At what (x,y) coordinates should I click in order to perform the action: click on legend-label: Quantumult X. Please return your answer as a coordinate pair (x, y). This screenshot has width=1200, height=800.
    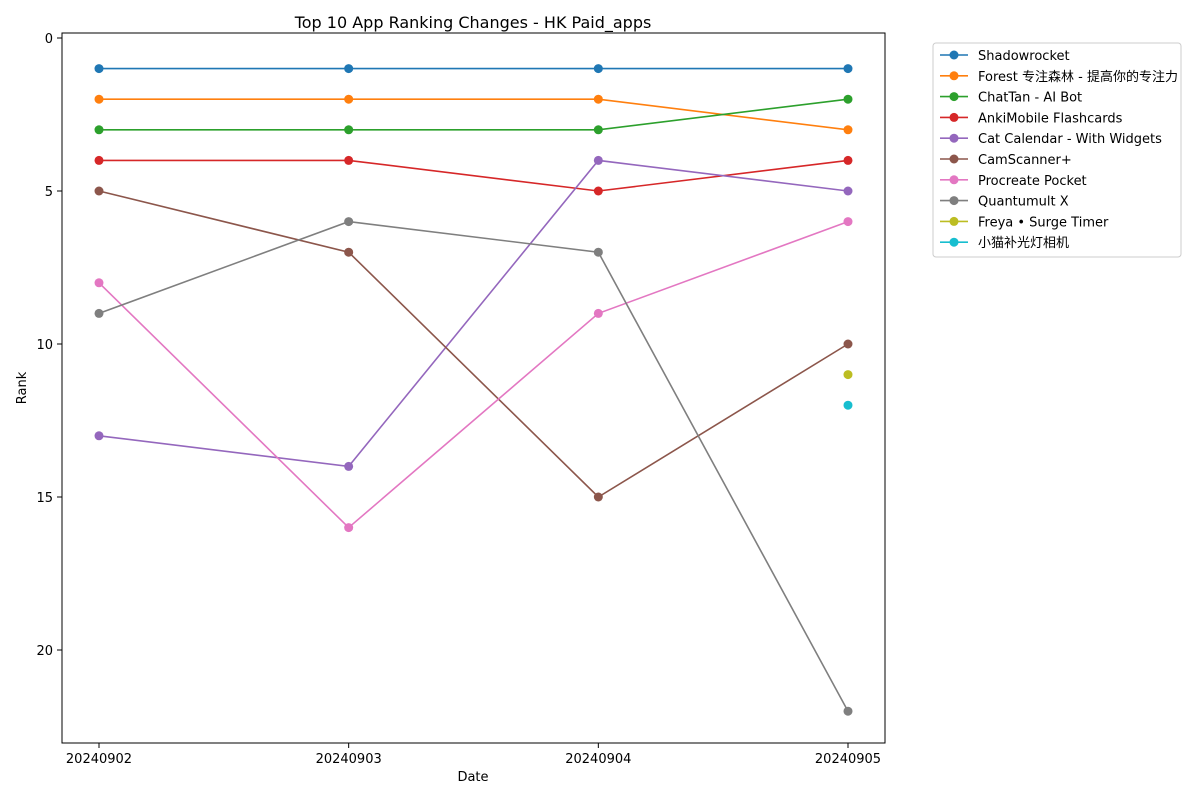
    Looking at the image, I should click on (1023, 202).